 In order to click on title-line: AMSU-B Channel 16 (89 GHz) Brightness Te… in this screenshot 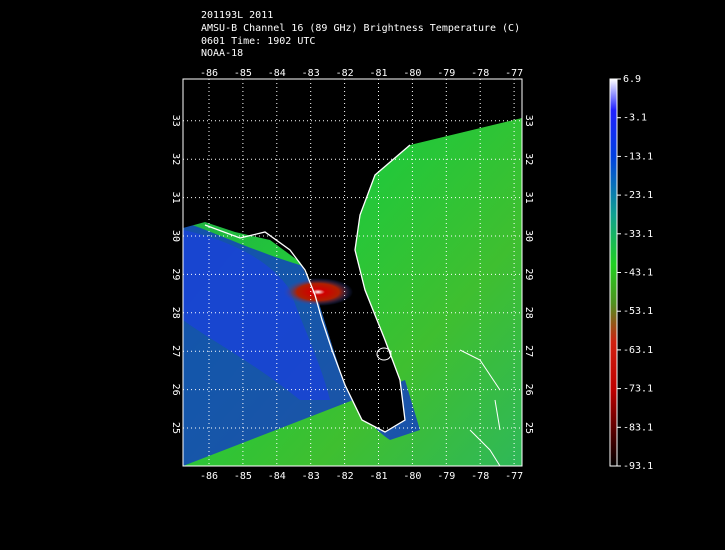, I will do `click(360, 28)`.